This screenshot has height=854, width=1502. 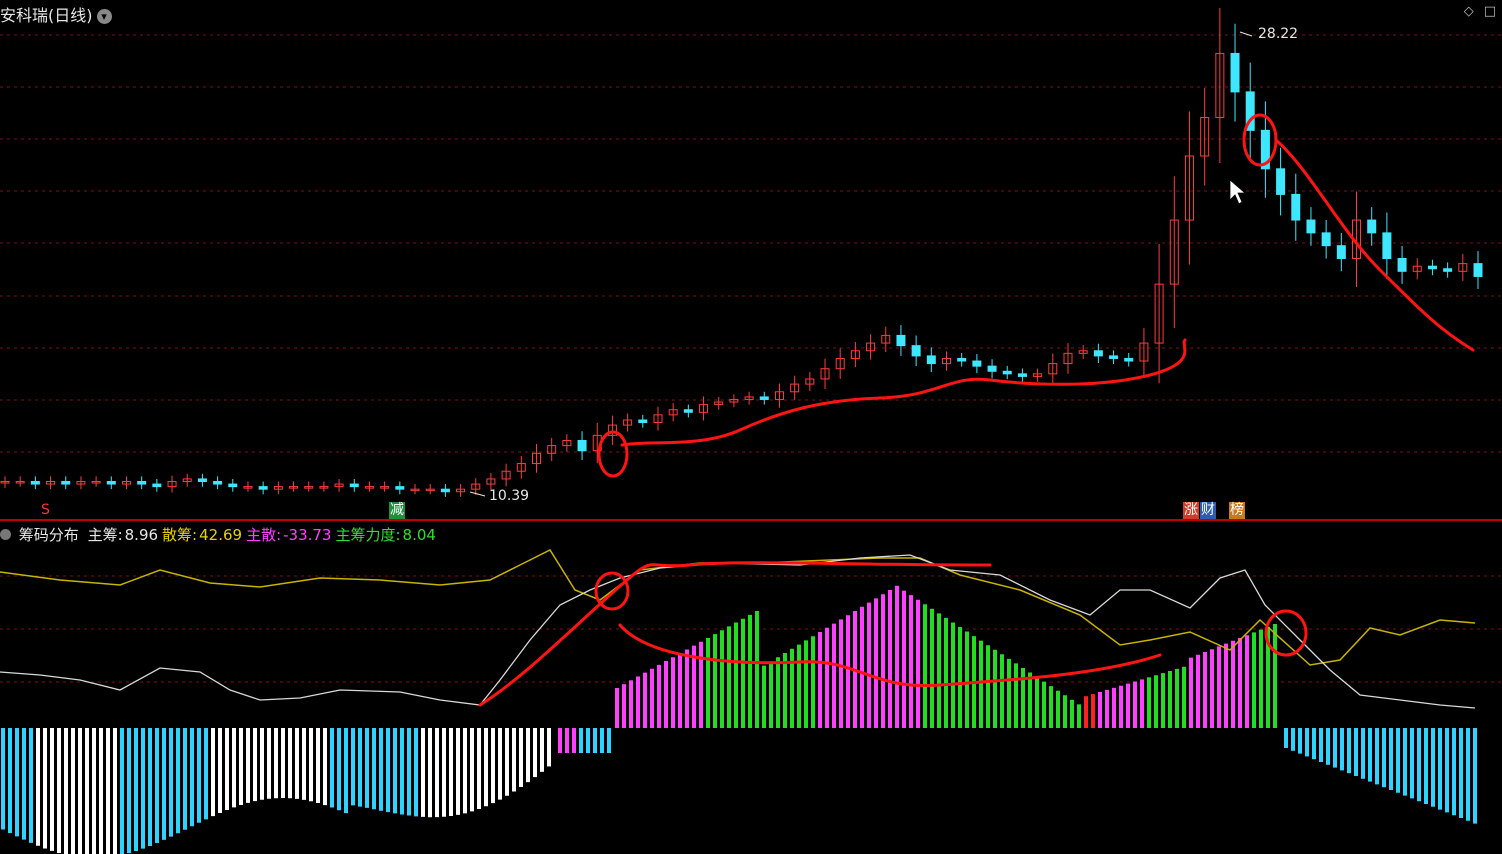 I want to click on mouse-cursor-icon, so click(x=1238, y=192).